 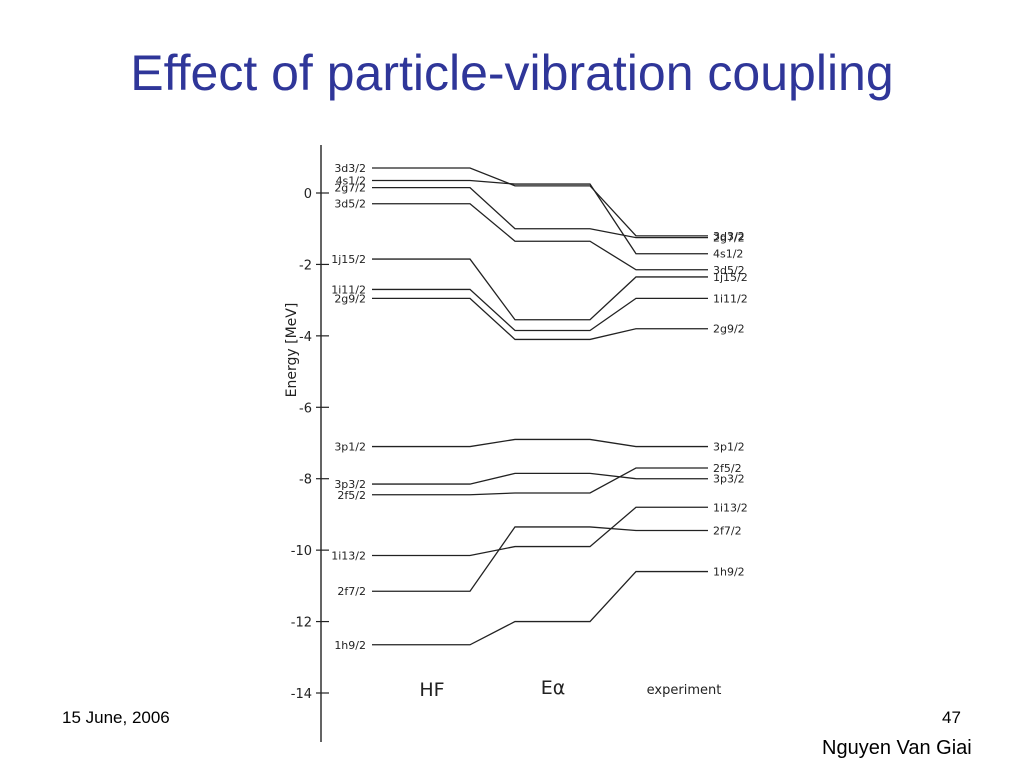 What do you see at coordinates (301, 551) in the screenshot?
I see `y-tick-label: -10` at bounding box center [301, 551].